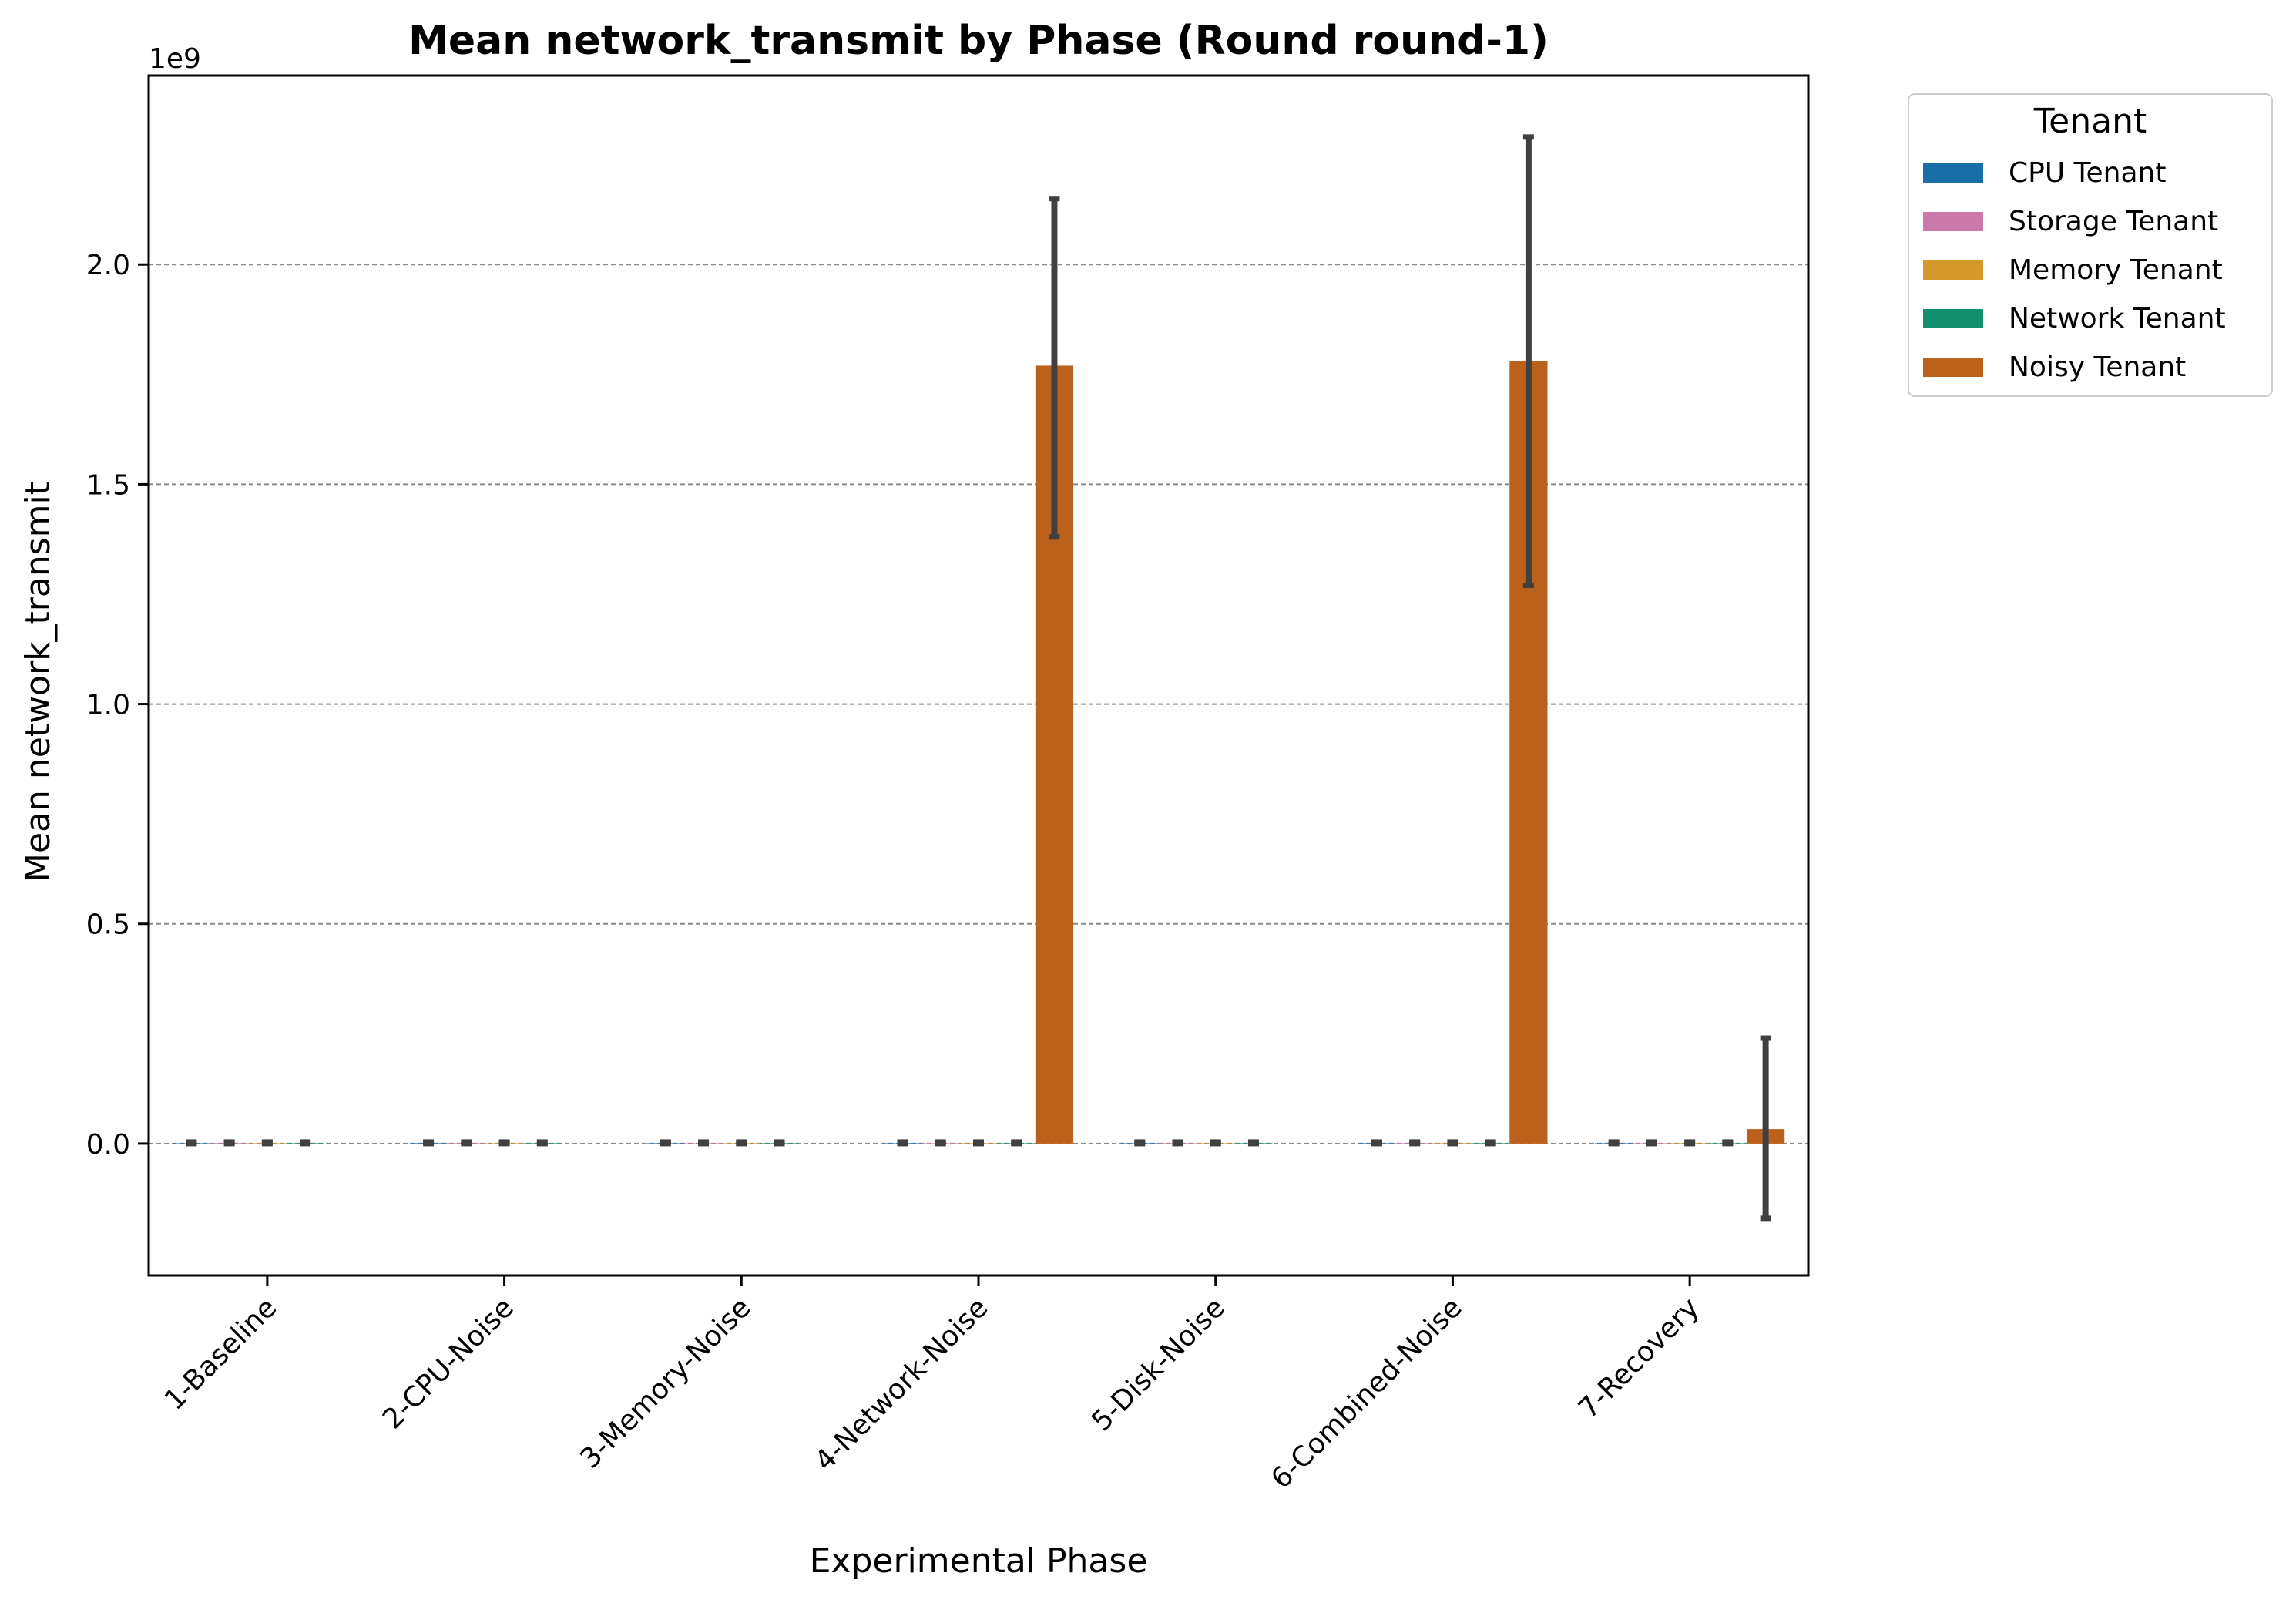 The width and height of the screenshot is (2296, 1603). What do you see at coordinates (108, 705) in the screenshot?
I see `y-tick-label: 1.0` at bounding box center [108, 705].